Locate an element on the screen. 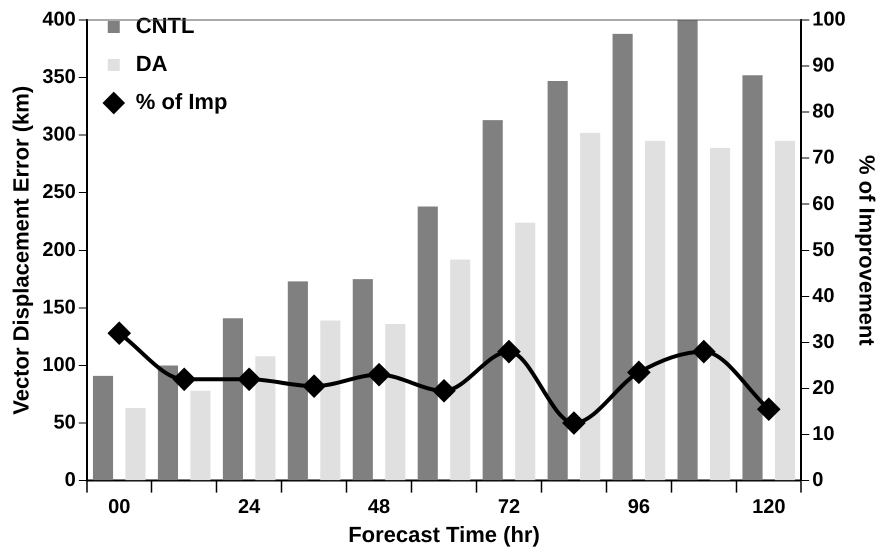  x-tick-label: 120 is located at coordinates (769, 507).